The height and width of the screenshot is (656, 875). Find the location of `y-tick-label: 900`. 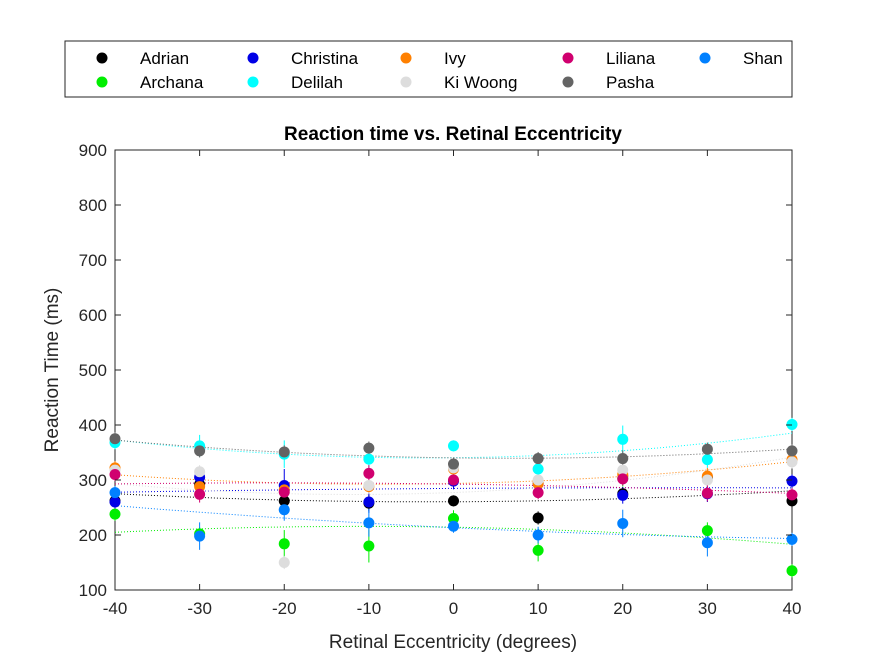

y-tick-label: 900 is located at coordinates (93, 150).